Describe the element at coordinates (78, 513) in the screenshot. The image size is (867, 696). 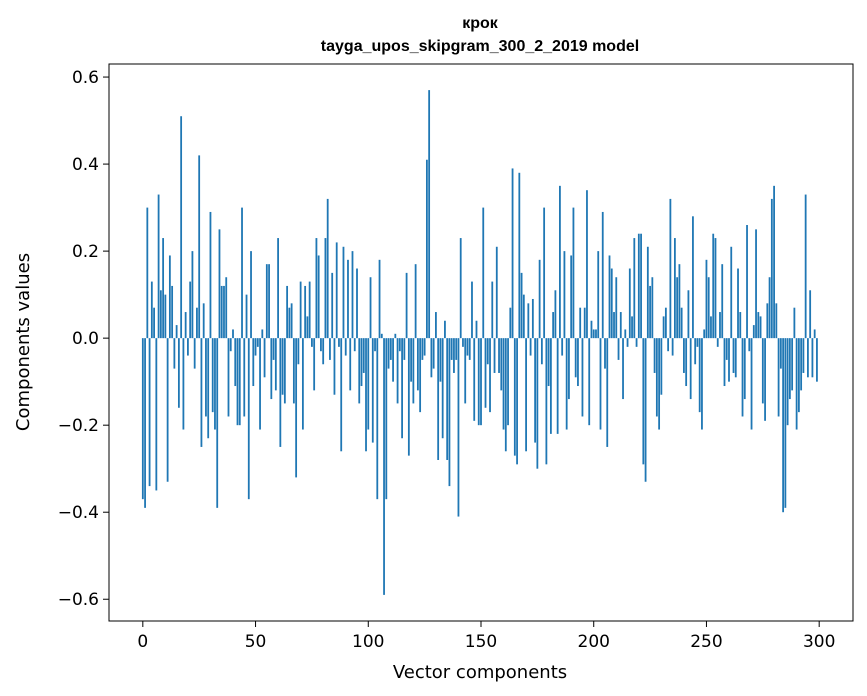
I see `y-tick-label: −0.4` at that location.